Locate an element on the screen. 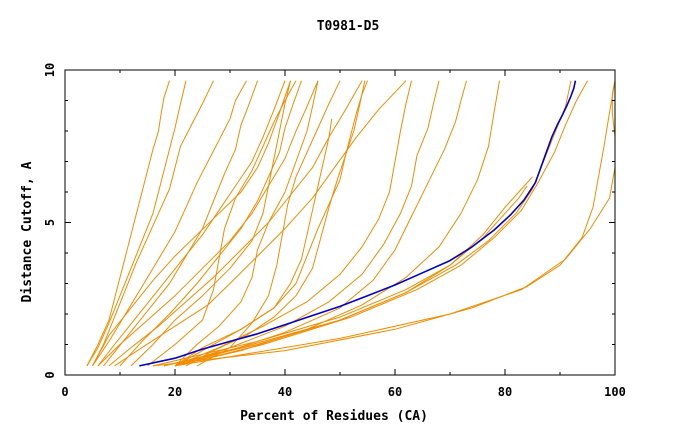 Image resolution: width=680 pixels, height=440 pixels. y-tick-label: 0 is located at coordinates (50, 374).